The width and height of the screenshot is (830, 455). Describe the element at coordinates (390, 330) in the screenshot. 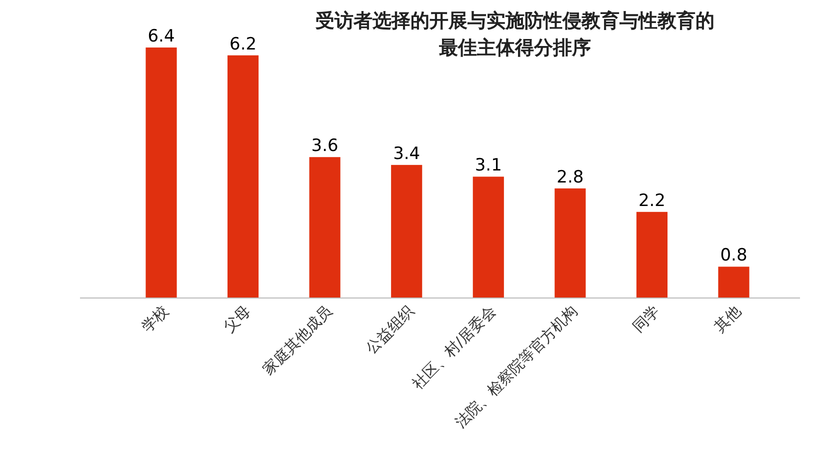

I see `x-tick-label: 公益组织` at that location.